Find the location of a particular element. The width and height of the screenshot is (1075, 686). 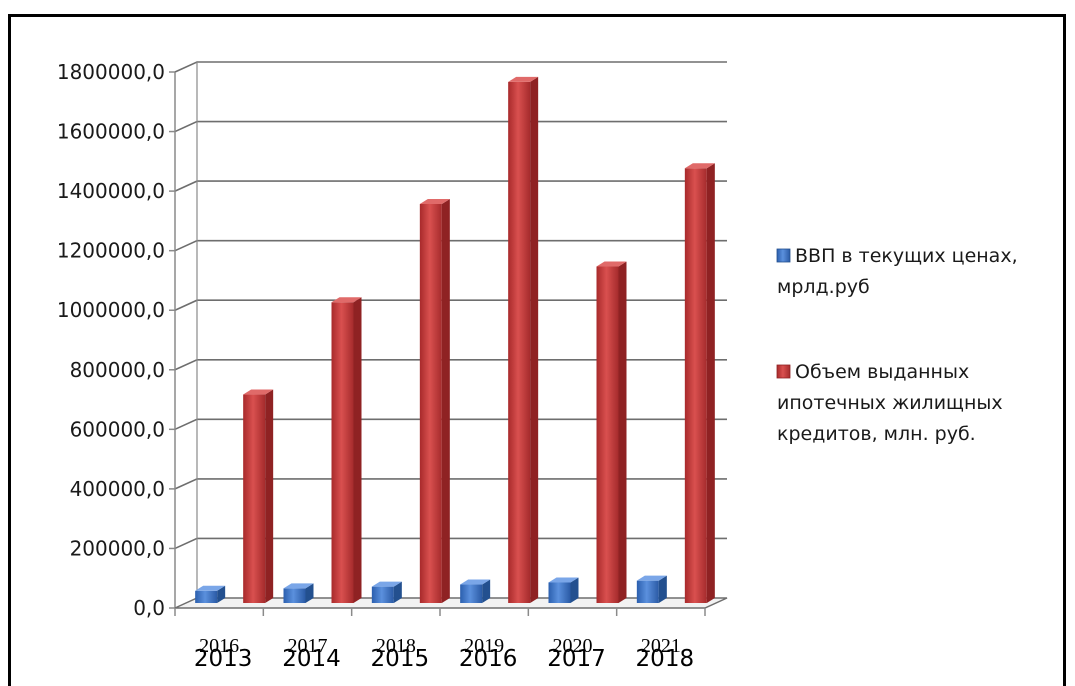

y-tick-label: 1000000,0 is located at coordinates (111, 310).